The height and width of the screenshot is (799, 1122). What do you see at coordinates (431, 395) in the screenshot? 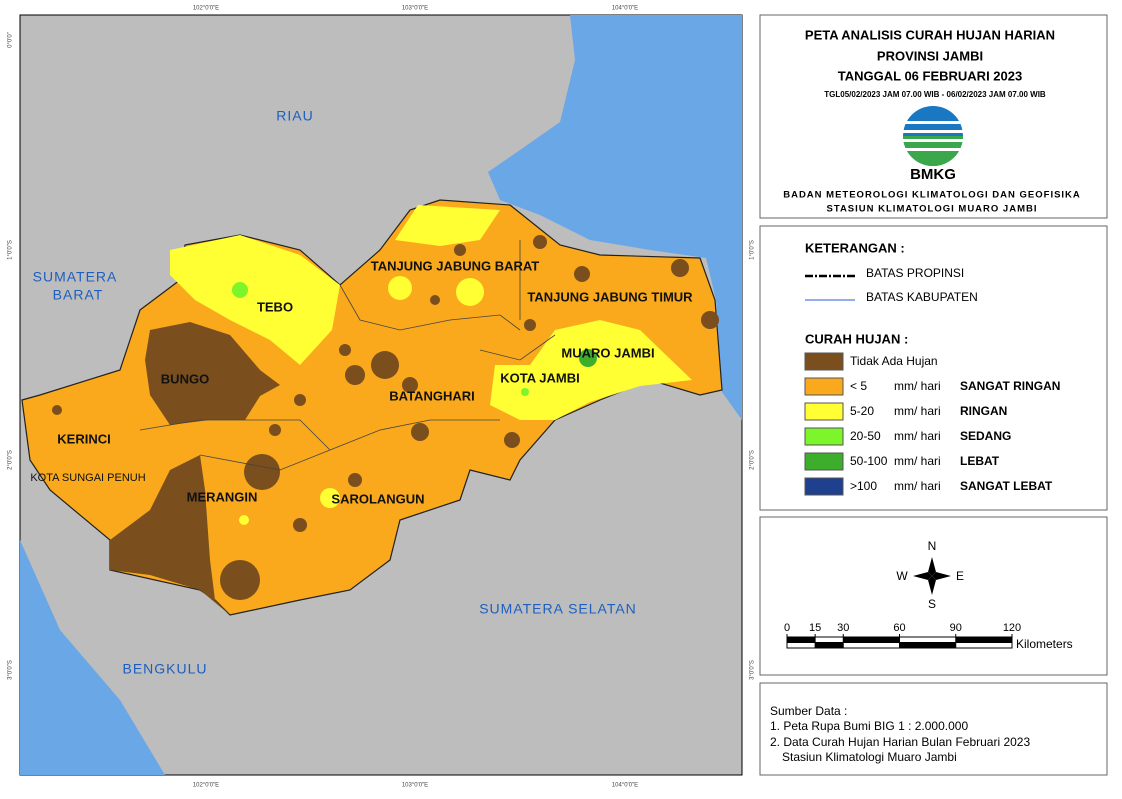
I see `region-label: BATANGHARI` at bounding box center [431, 395].